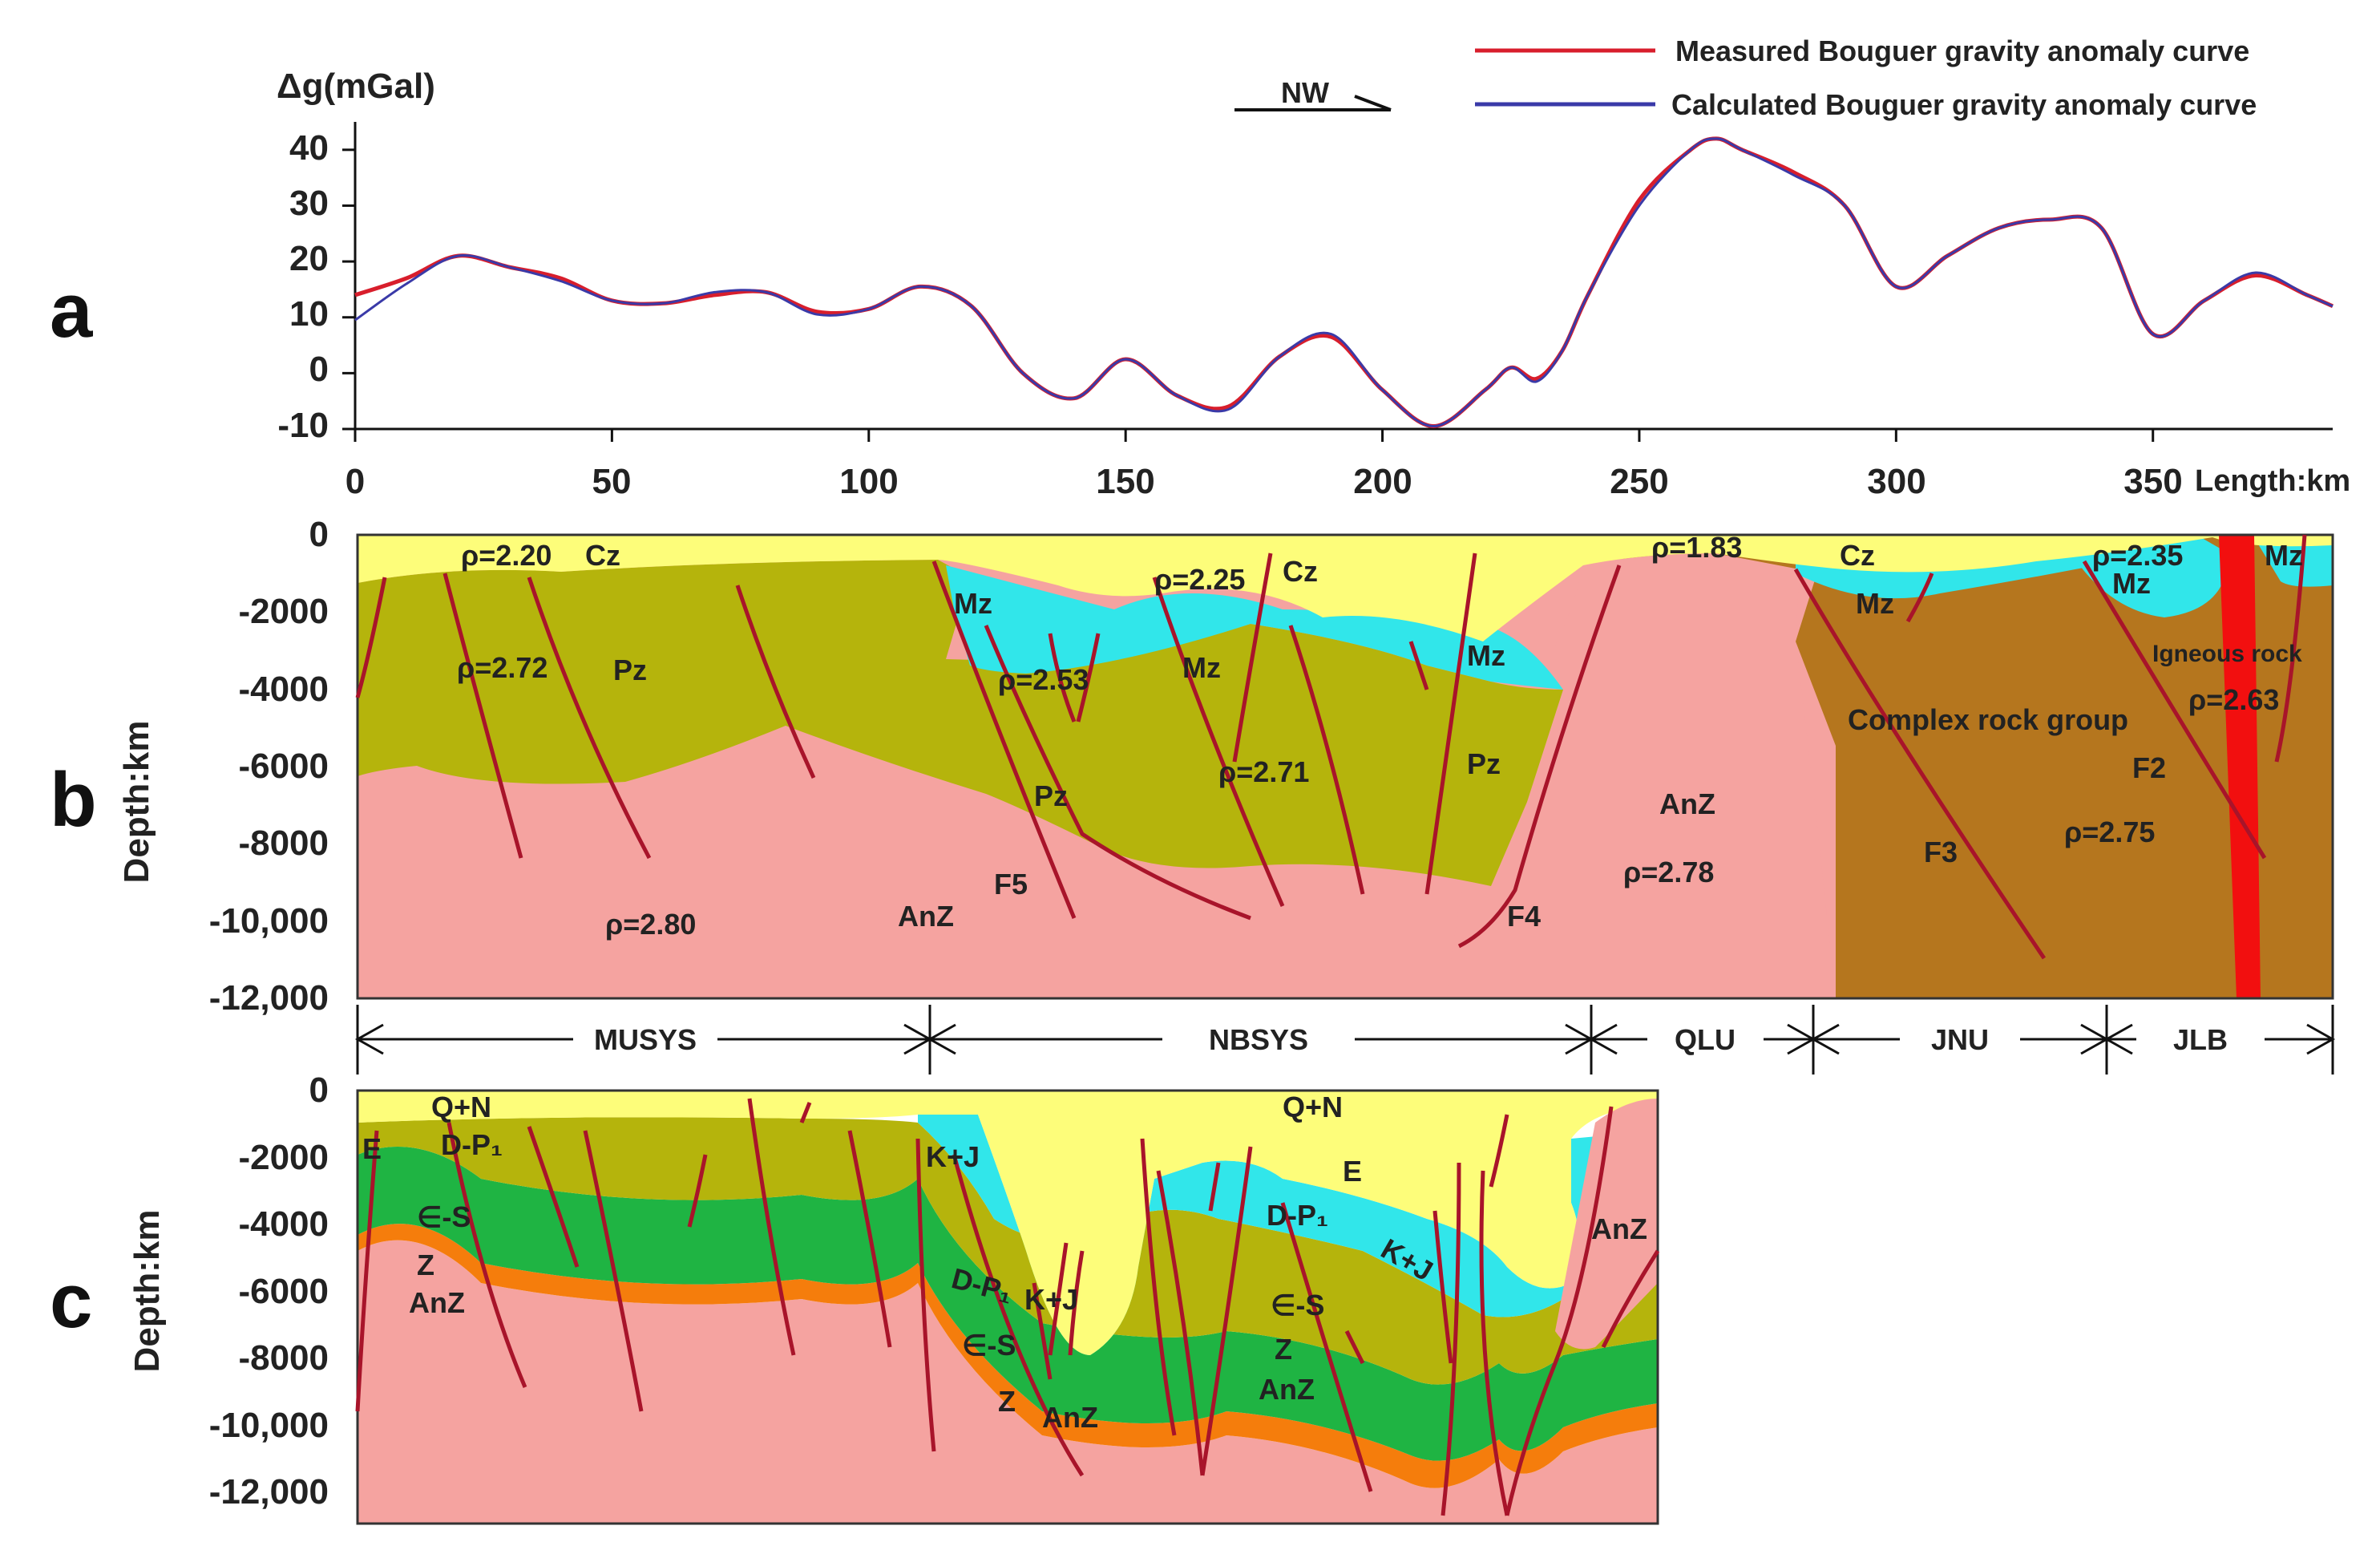 This screenshot has width=2380, height=1542. Describe the element at coordinates (1300, 571) in the screenshot. I see `label-cz-2: Cz` at that location.